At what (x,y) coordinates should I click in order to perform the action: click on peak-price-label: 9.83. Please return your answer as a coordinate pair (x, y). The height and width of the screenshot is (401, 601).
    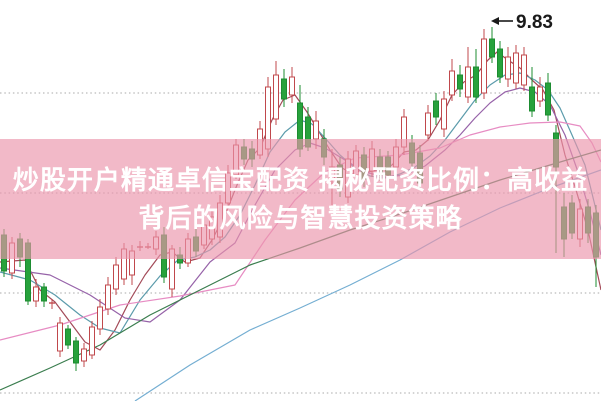
    Looking at the image, I should click on (534, 22).